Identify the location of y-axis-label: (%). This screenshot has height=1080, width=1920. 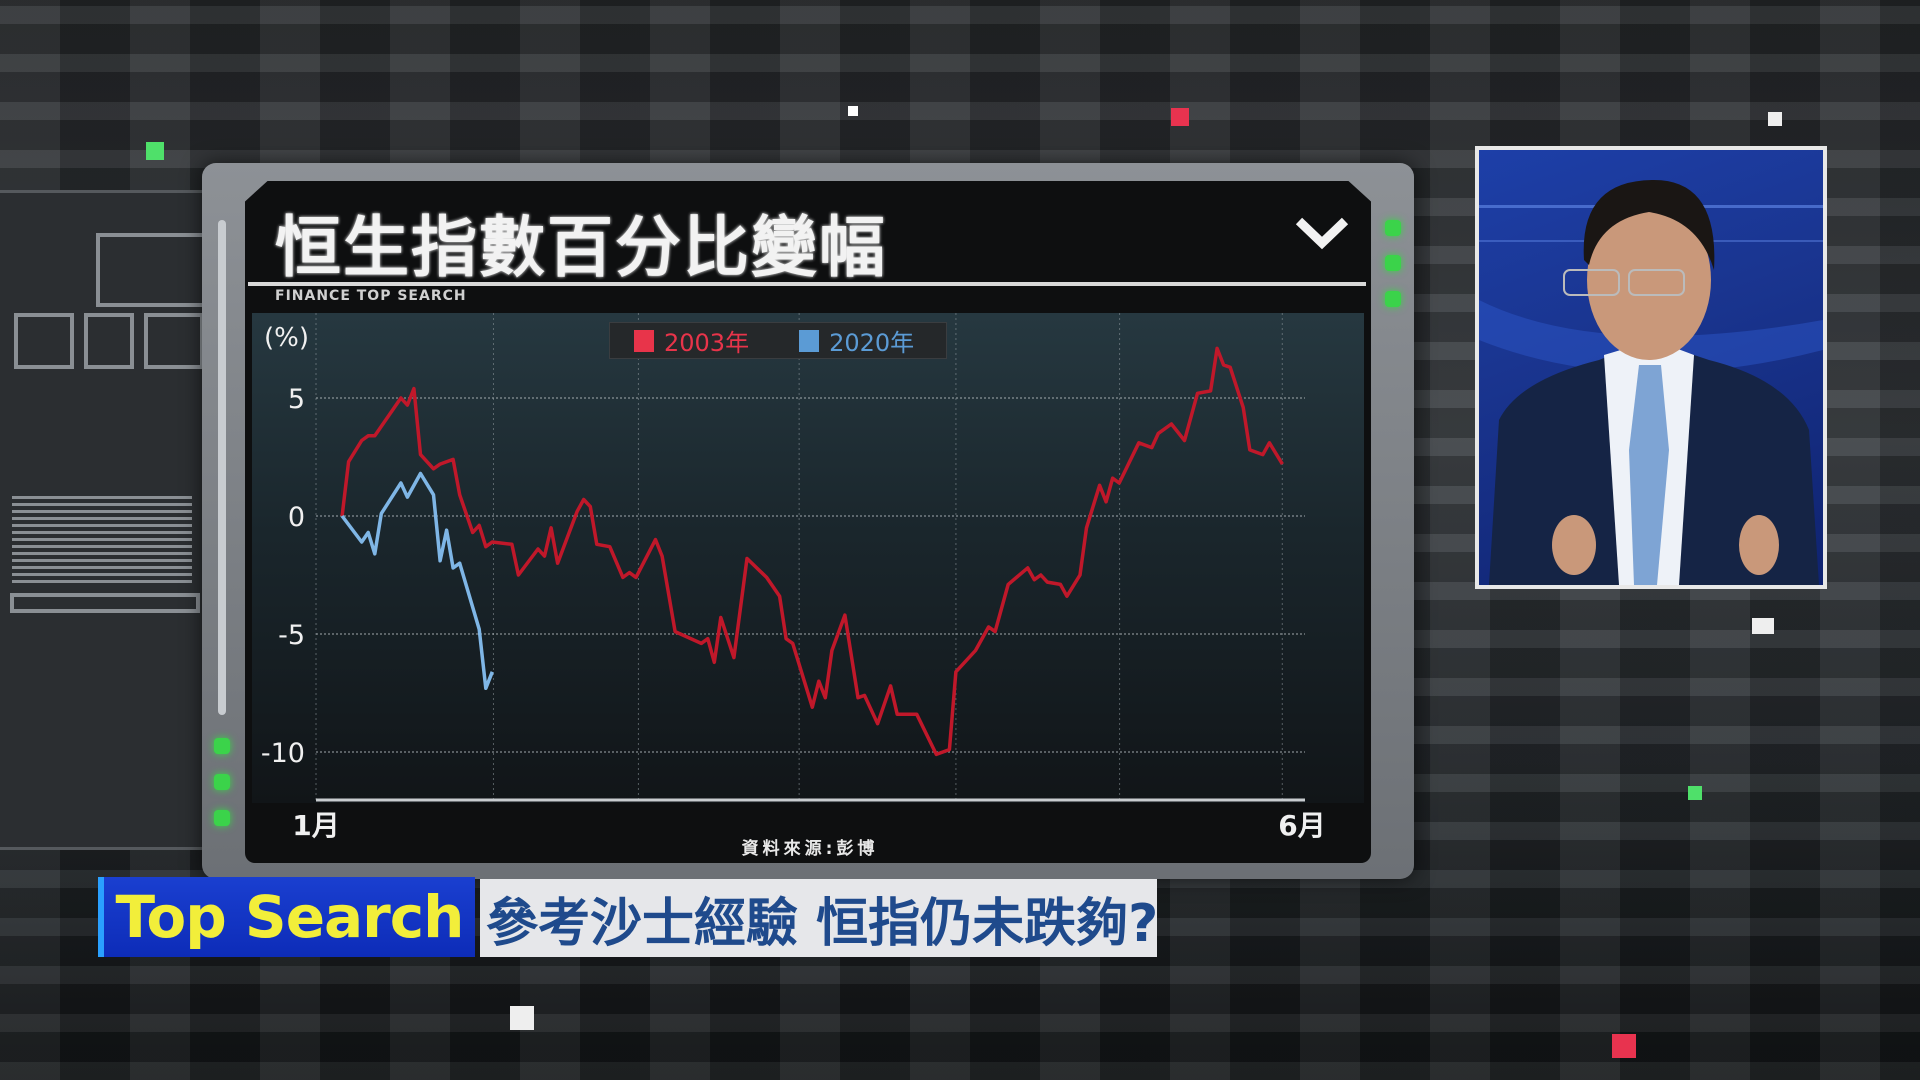
(286, 338).